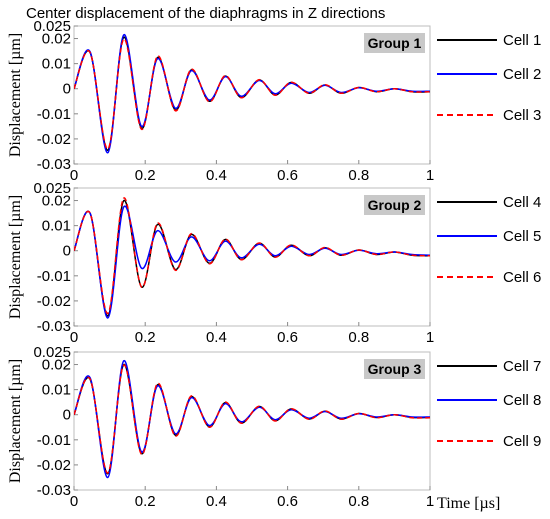 Image resolution: width=550 pixels, height=519 pixels. What do you see at coordinates (489, 366) in the screenshot?
I see `legend-item: Cell 7` at bounding box center [489, 366].